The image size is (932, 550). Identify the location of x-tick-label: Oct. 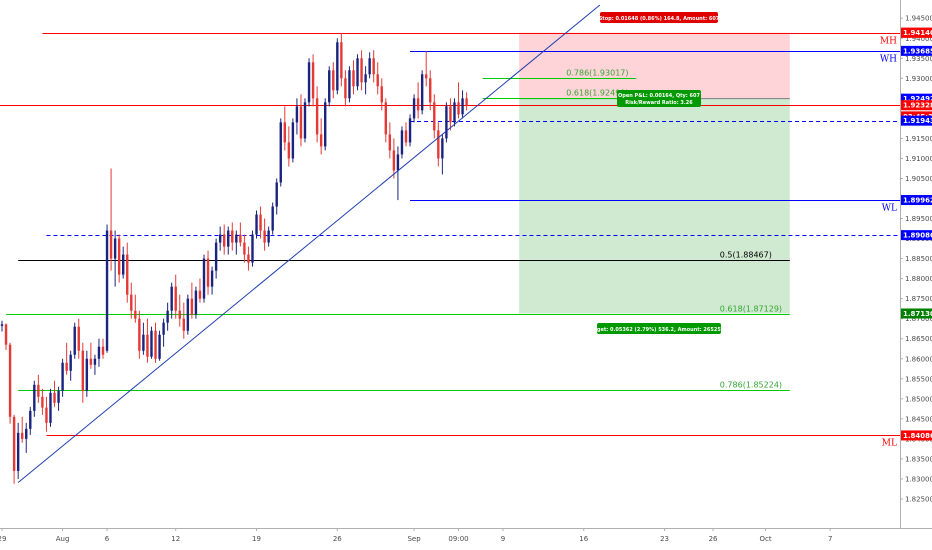
(766, 539).